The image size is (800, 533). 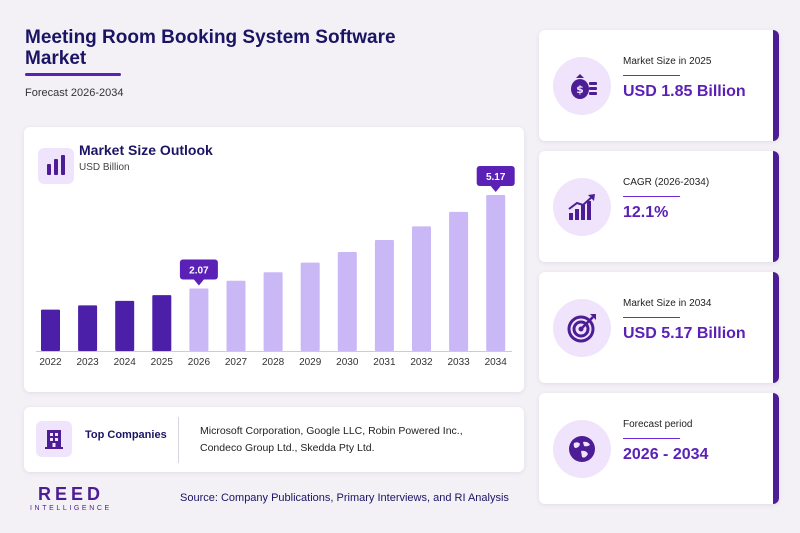 I want to click on kpi-card-market-2034: Market Size in 2034 USD 5.17 Billion, so click(x=659, y=327).